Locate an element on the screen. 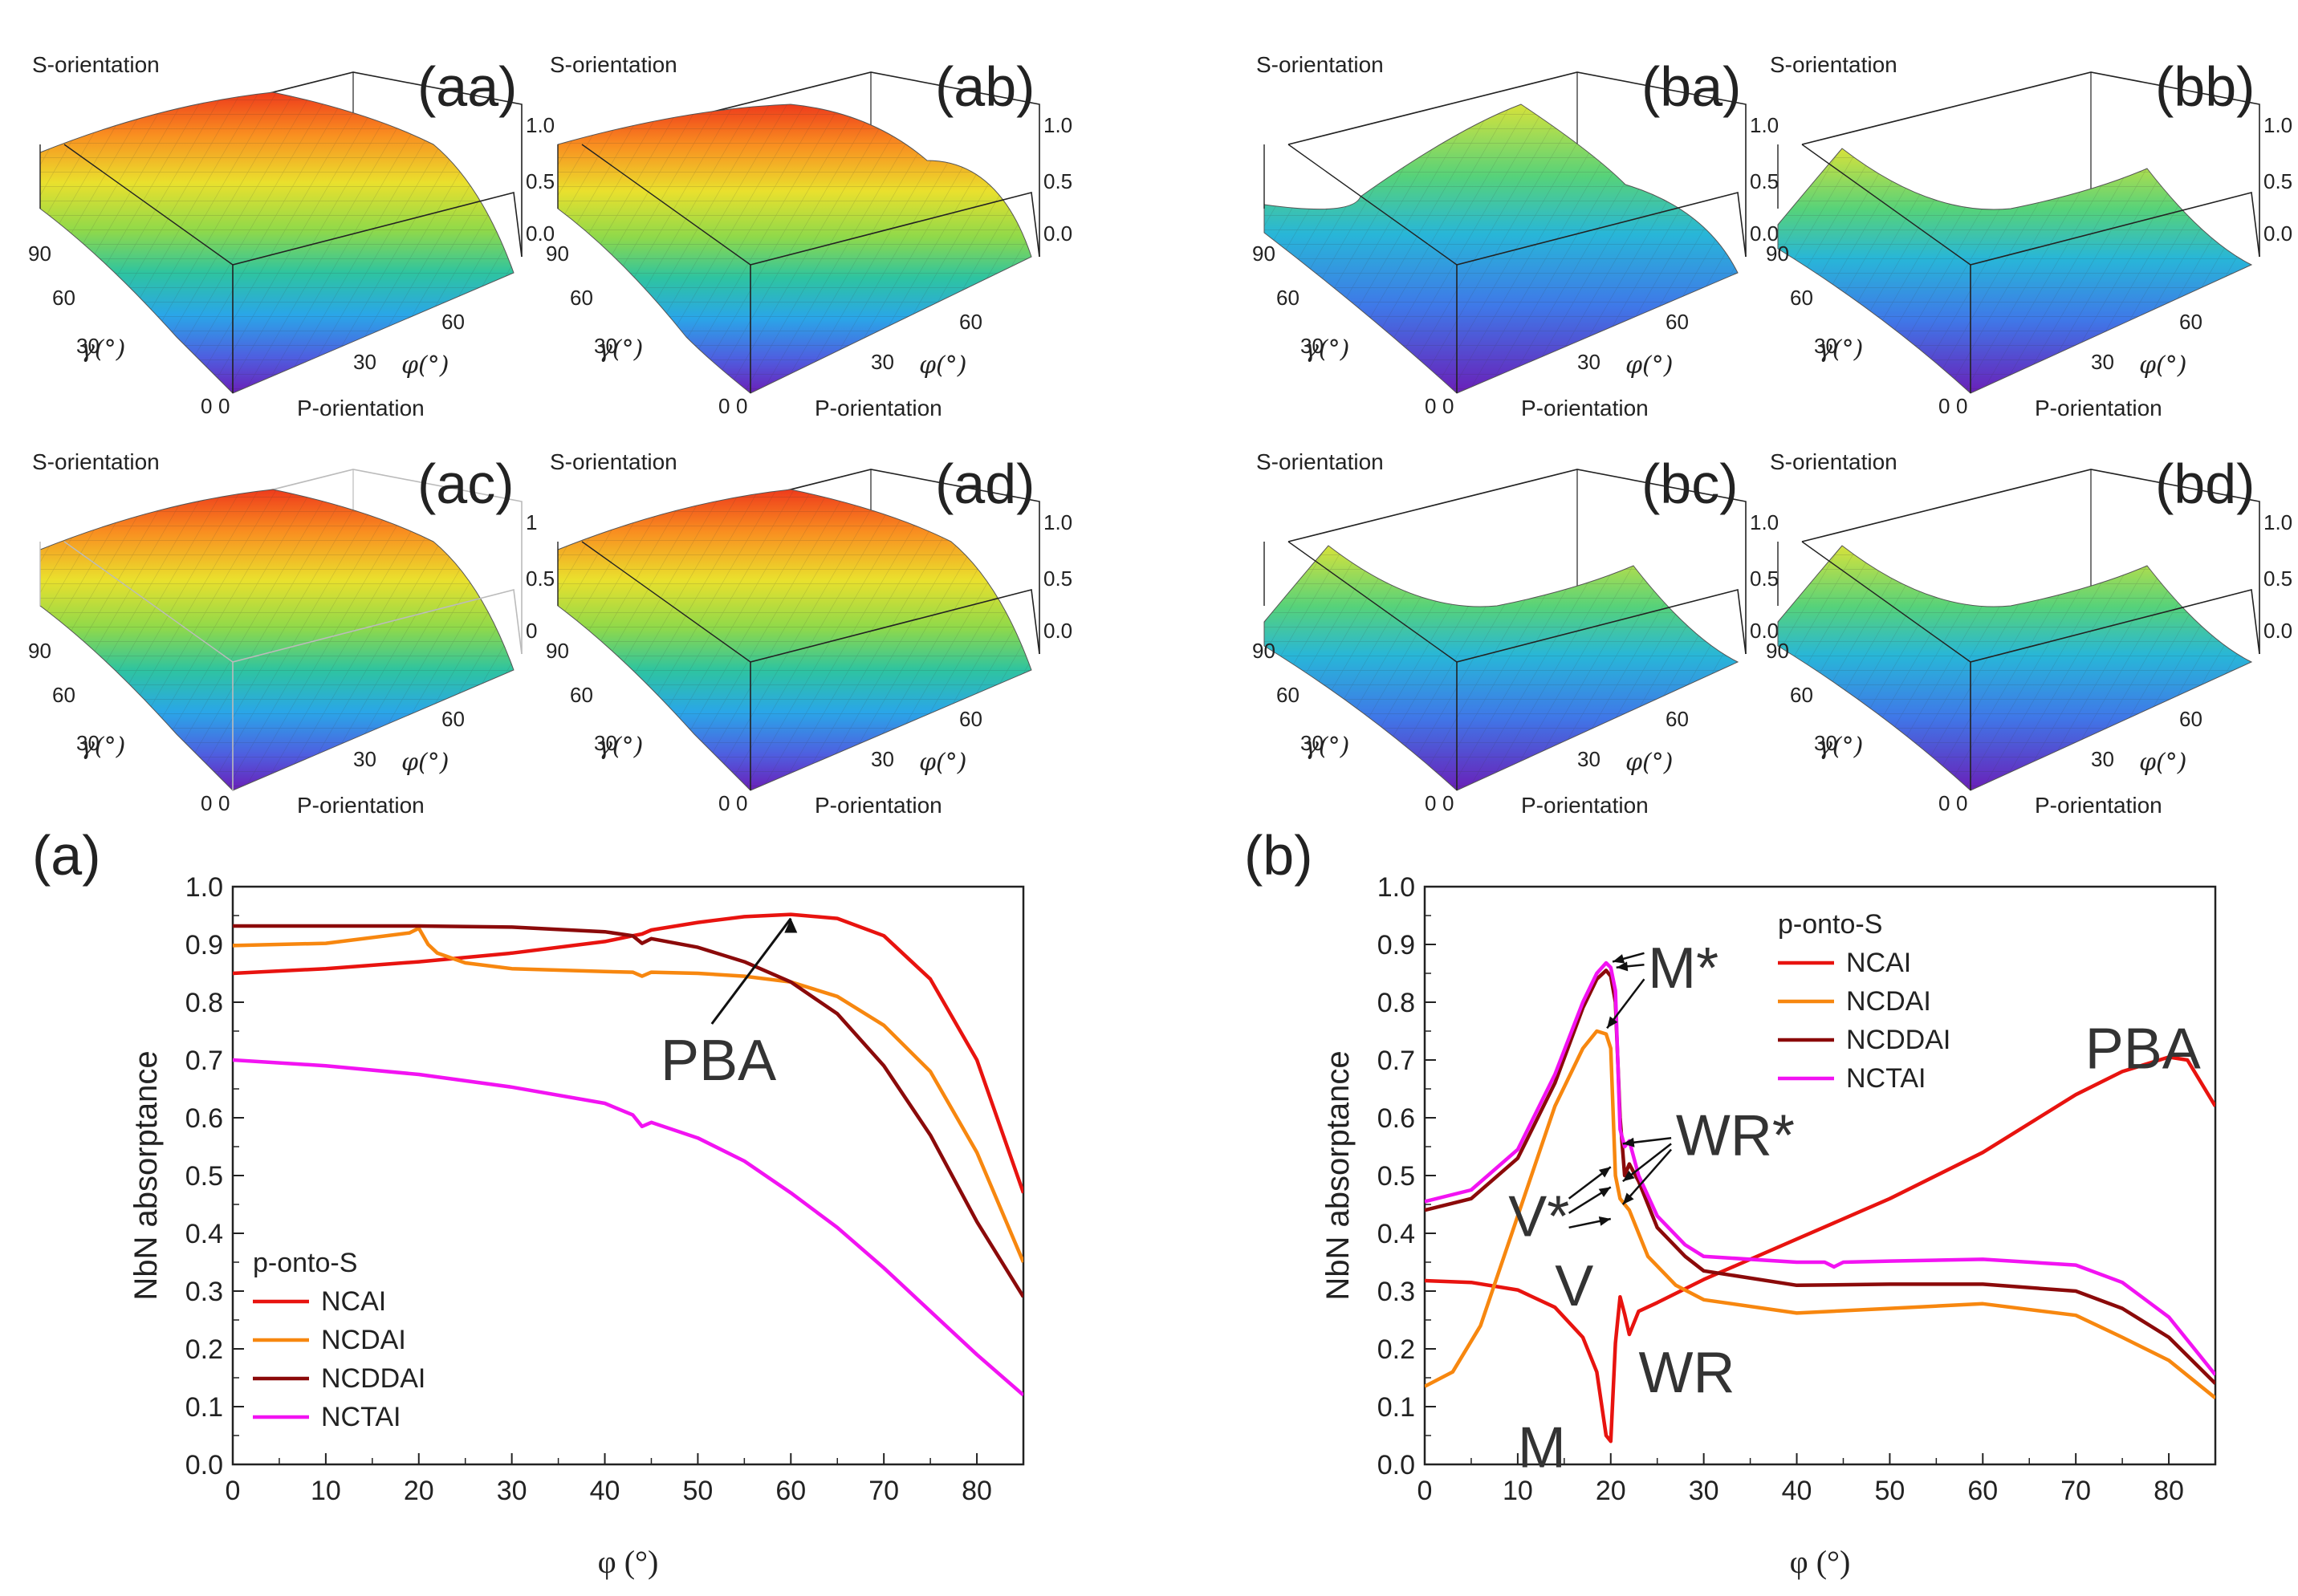 The image size is (2298, 1596). box-back-edges is located at coordinates (2031, 164).